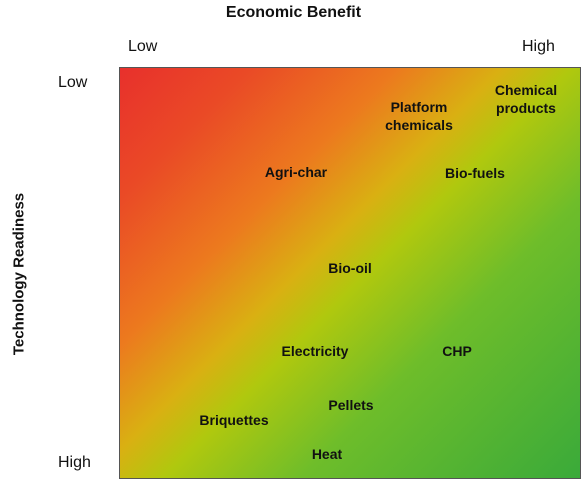  I want to click on x-axis-high-label: High, so click(538, 46).